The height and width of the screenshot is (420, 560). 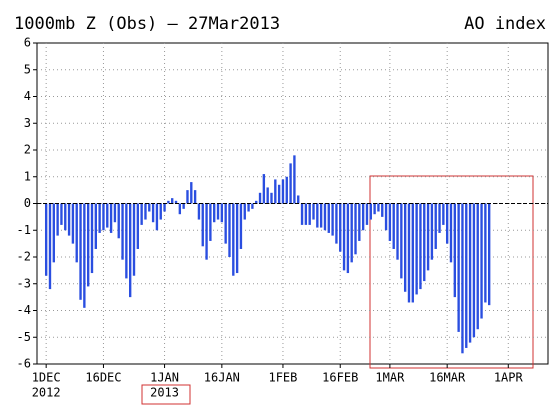 I want to click on y-tick-label: -3, so click(x=24, y=283).